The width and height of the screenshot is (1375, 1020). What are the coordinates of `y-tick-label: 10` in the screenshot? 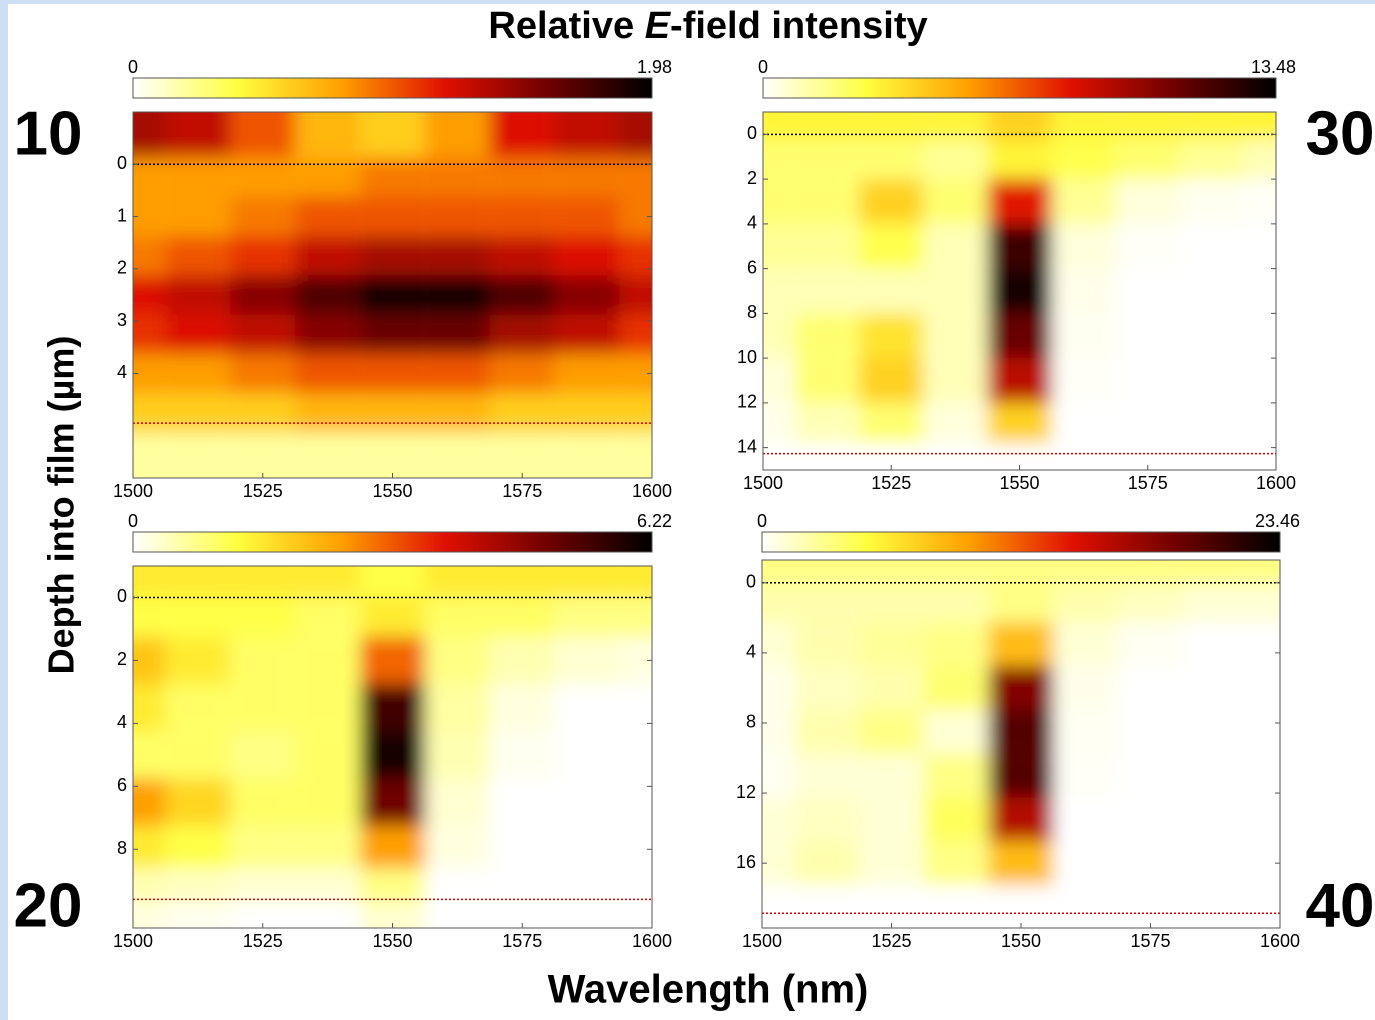 It's located at (747, 357).